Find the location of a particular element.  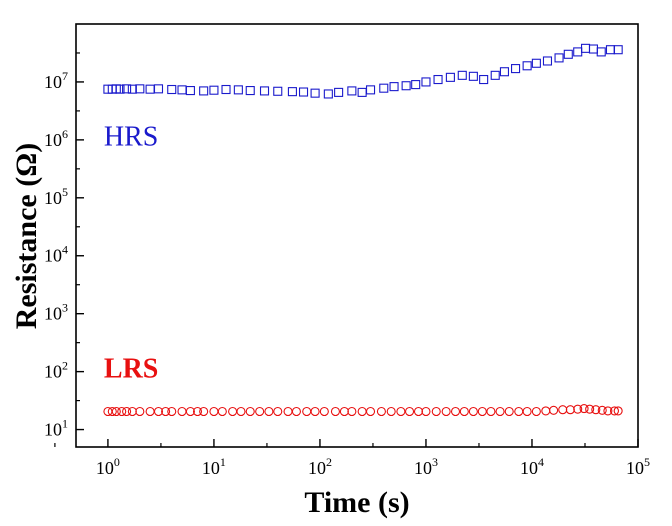

y-tick-label: 10⁷ is located at coordinates (56, 80).